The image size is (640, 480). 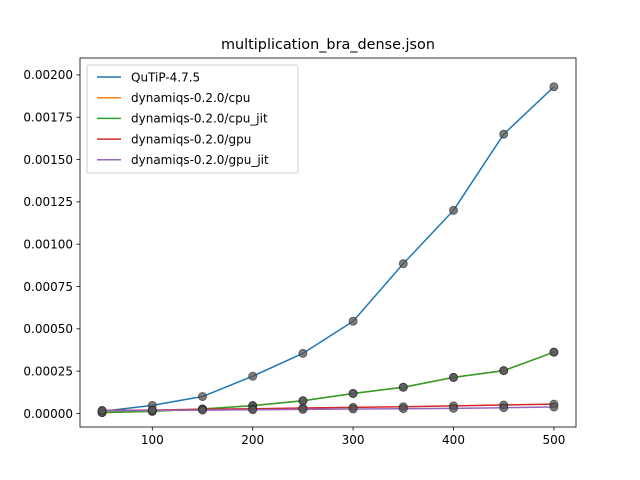 What do you see at coordinates (453, 440) in the screenshot?
I see `x-tick-label: 400` at bounding box center [453, 440].